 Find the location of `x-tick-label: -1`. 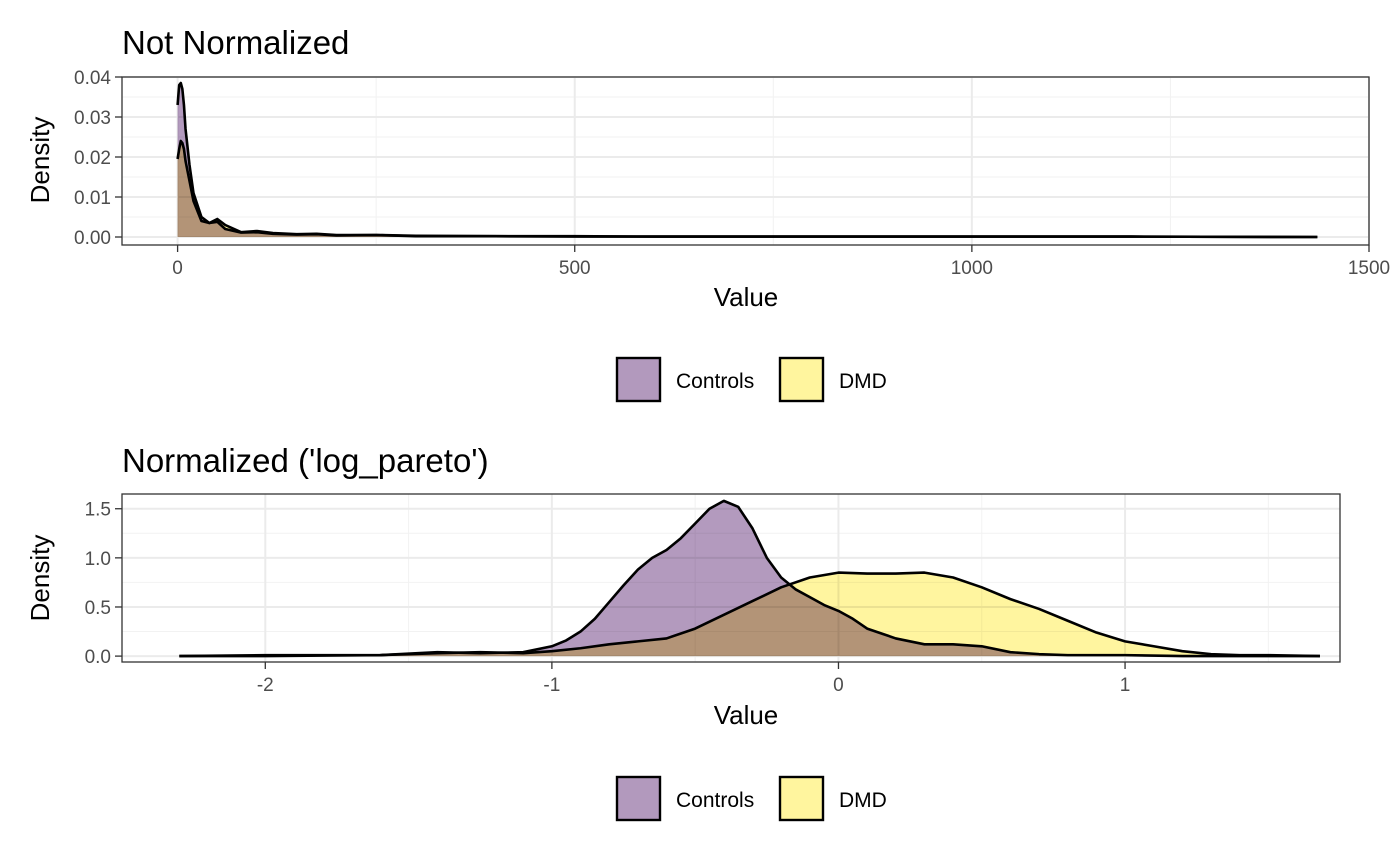

x-tick-label: -1 is located at coordinates (551, 685).